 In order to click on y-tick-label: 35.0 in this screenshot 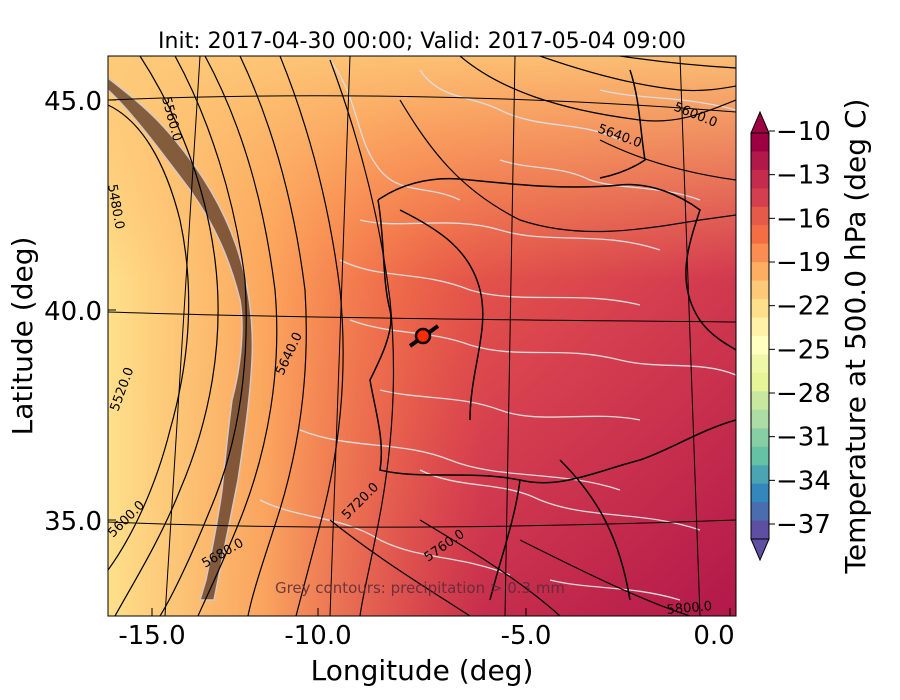, I will do `click(73, 522)`.